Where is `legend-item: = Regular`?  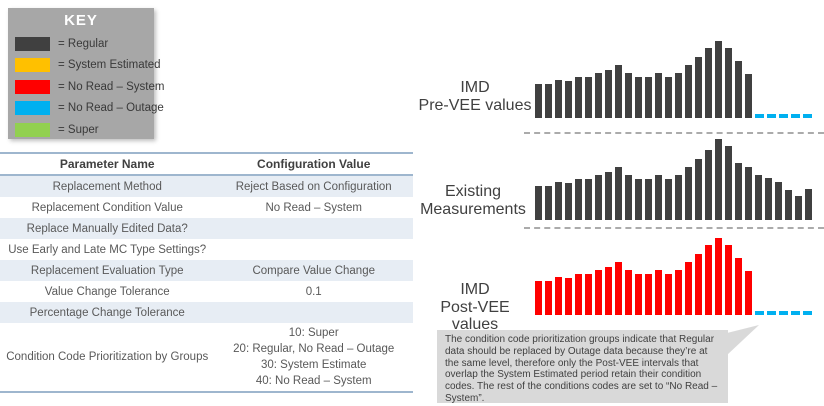 legend-item: = Regular is located at coordinates (84, 43).